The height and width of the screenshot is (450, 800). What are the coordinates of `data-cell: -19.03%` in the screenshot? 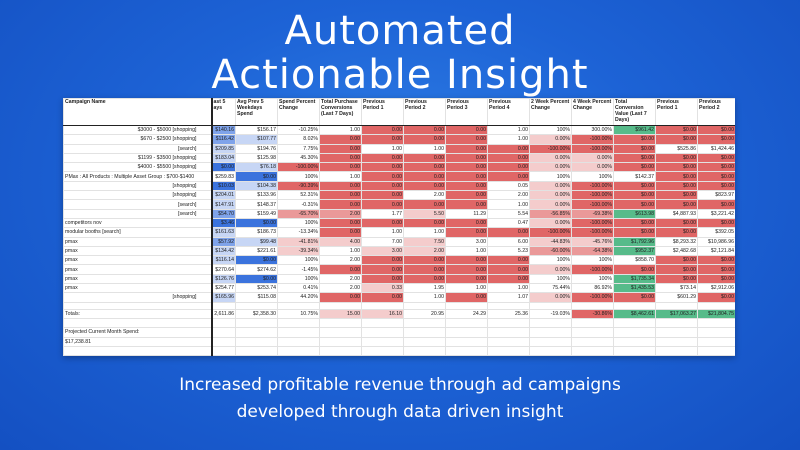 It's located at (550, 313).